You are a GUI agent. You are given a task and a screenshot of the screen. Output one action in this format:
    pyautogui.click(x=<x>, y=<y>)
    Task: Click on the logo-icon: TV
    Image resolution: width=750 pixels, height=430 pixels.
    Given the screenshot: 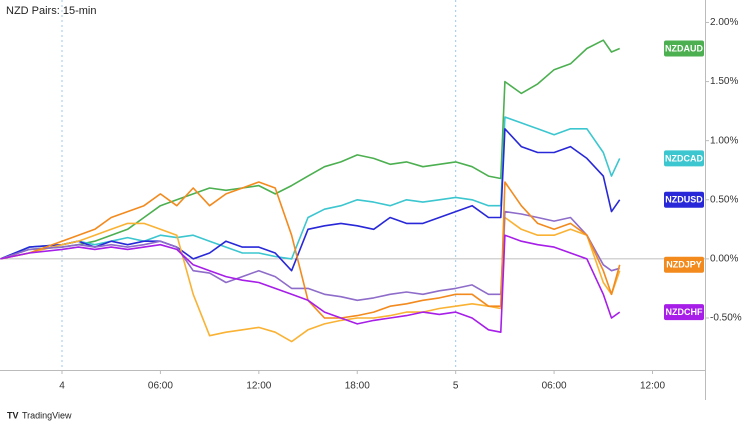 What is the action you would take?
    pyautogui.click(x=13, y=415)
    